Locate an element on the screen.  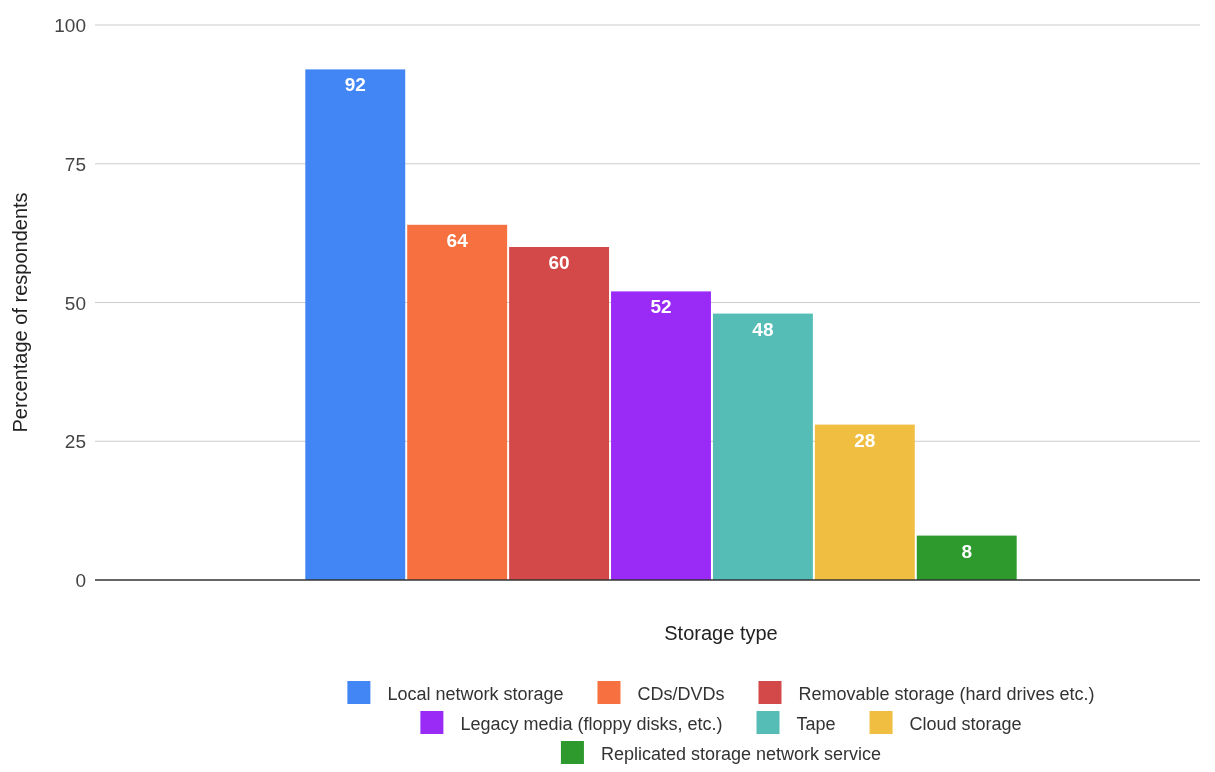
legend-label: Legacy media (floppy disks, etc.) is located at coordinates (591, 724).